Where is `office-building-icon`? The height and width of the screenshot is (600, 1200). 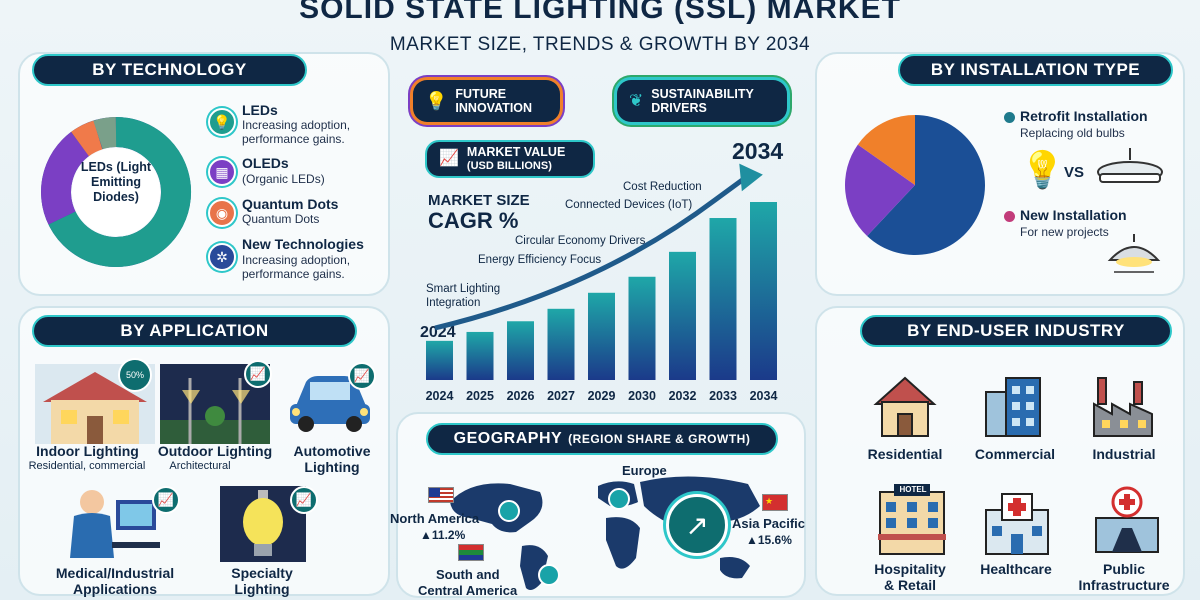 office-building-icon is located at coordinates (1013, 407).